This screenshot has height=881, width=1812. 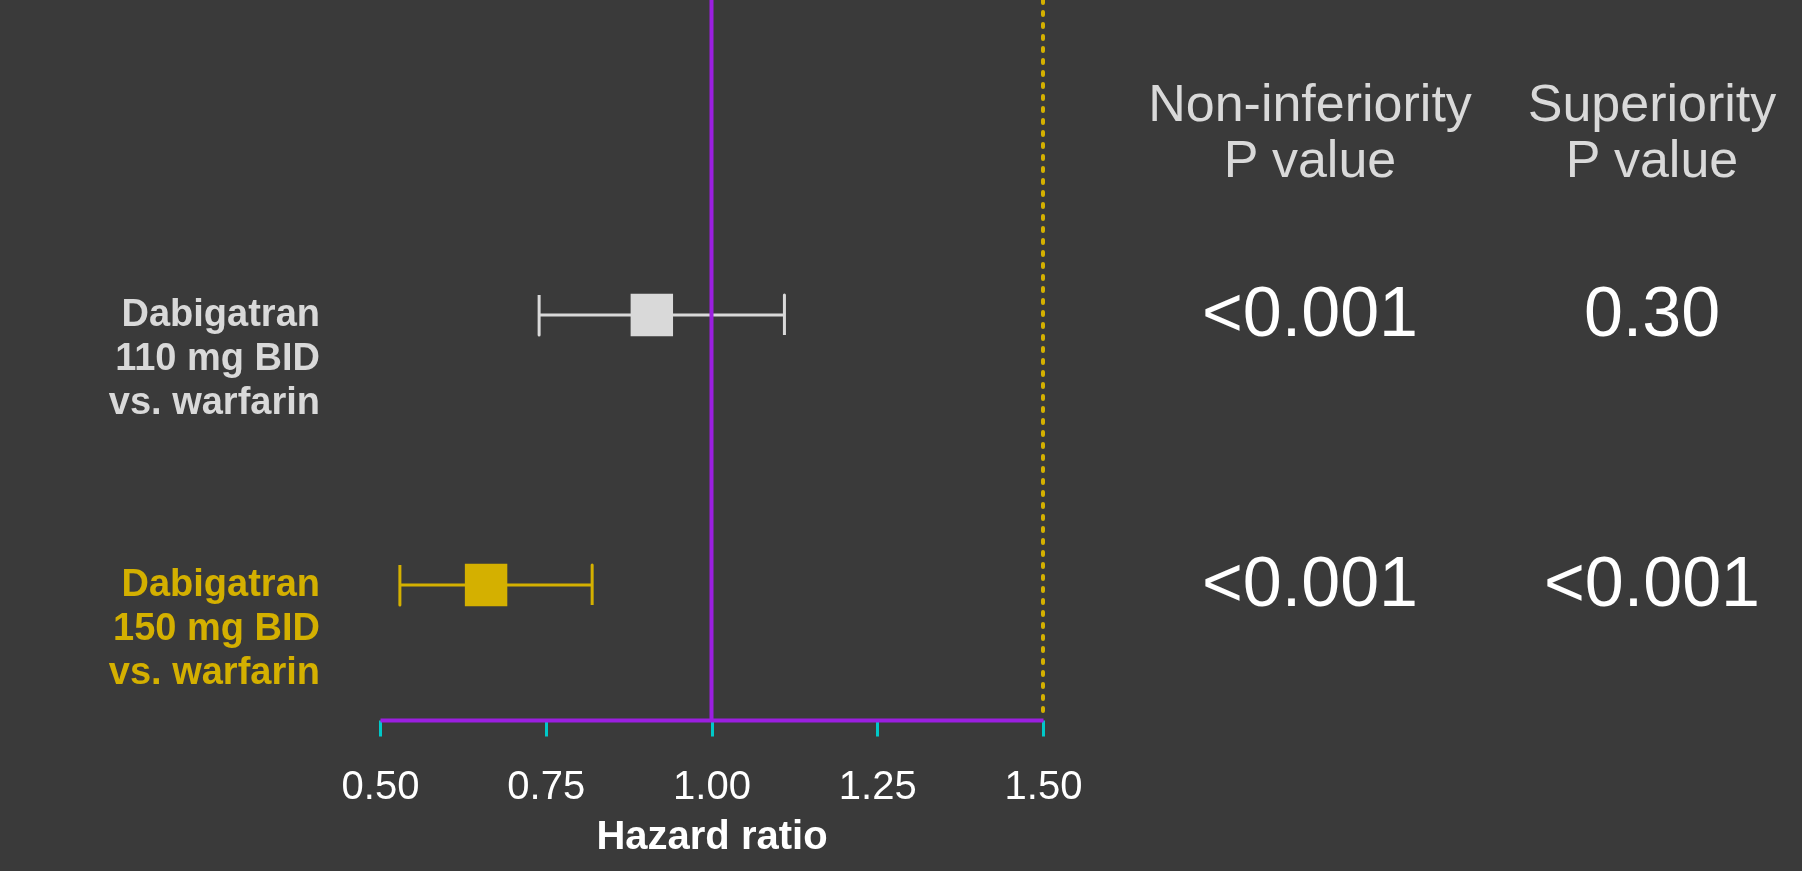 I want to click on x-tick-label: 0.50, so click(x=380, y=784).